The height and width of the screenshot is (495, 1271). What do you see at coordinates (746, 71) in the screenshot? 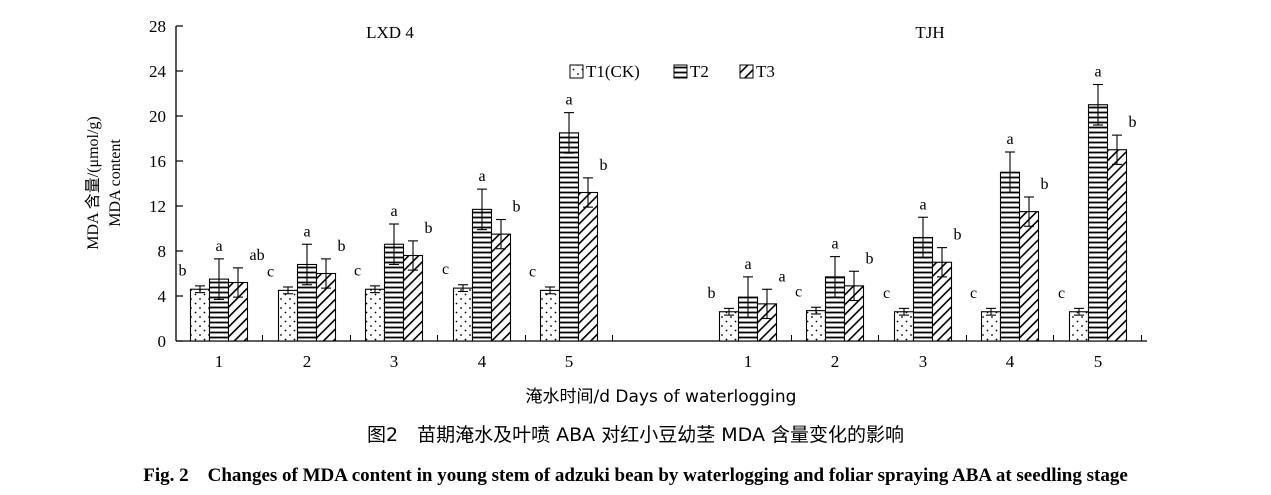
I see `legend-swatch-t3` at bounding box center [746, 71].